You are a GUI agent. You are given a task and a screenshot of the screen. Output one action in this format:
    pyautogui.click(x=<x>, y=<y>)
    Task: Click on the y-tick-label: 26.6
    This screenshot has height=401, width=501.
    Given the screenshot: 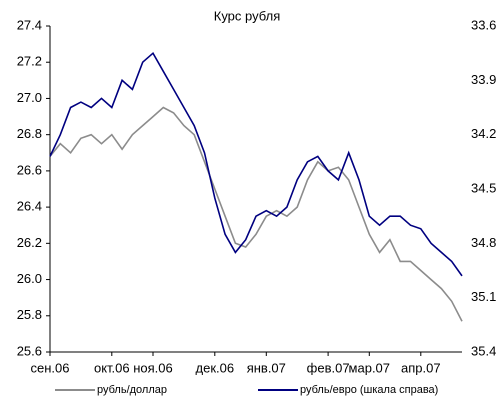 What is the action you would take?
    pyautogui.click(x=29, y=169)
    